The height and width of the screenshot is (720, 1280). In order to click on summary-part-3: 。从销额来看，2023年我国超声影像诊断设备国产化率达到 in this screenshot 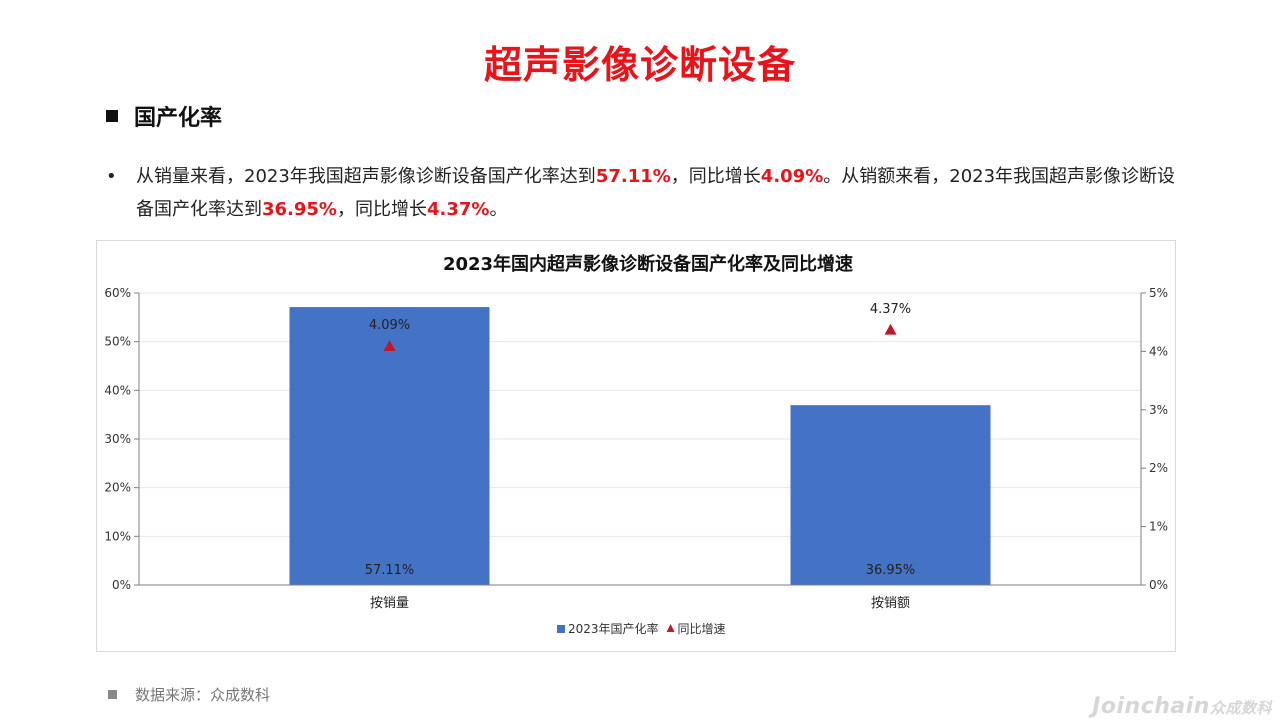, I will do `click(656, 193)`.